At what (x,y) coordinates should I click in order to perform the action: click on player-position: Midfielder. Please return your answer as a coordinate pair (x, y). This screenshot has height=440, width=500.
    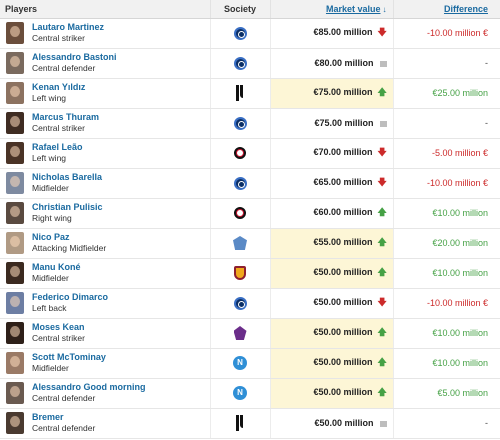
    Looking at the image, I should click on (50, 188).